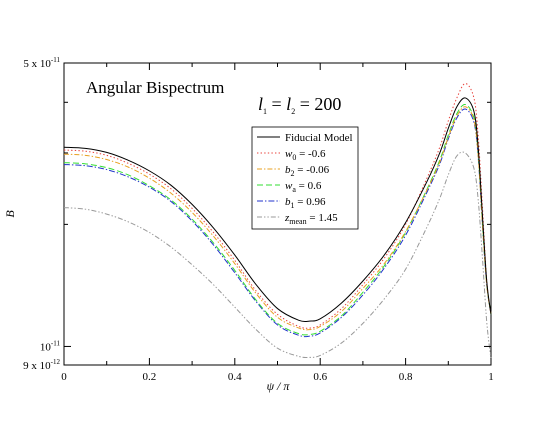 The width and height of the screenshot is (556, 429). I want to click on multipole-annotation: l1 = l2 = 200, so click(299, 105).